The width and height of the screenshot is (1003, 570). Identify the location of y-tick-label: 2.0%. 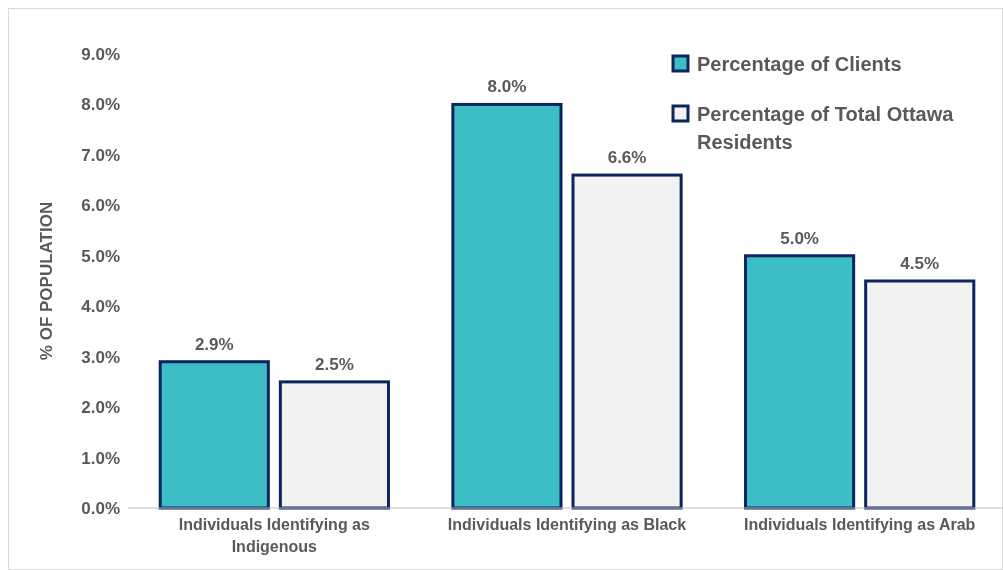
(100, 408).